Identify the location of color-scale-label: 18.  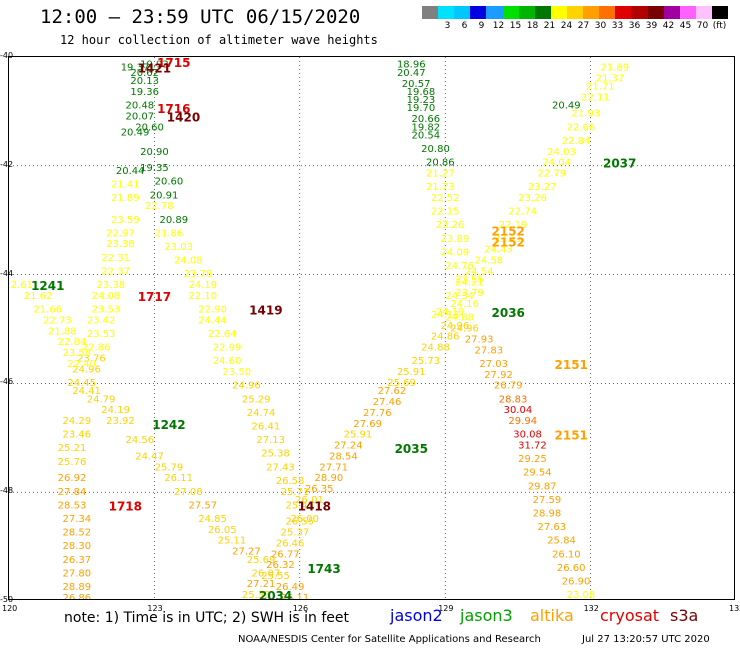
(532, 26).